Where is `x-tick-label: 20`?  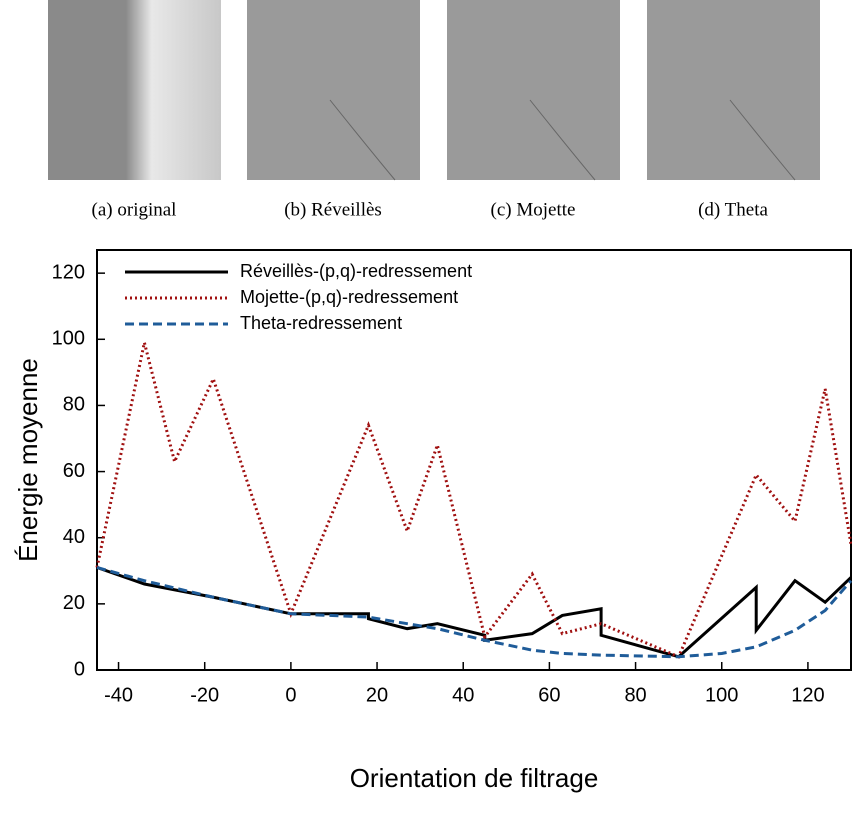
x-tick-label: 20 is located at coordinates (377, 695).